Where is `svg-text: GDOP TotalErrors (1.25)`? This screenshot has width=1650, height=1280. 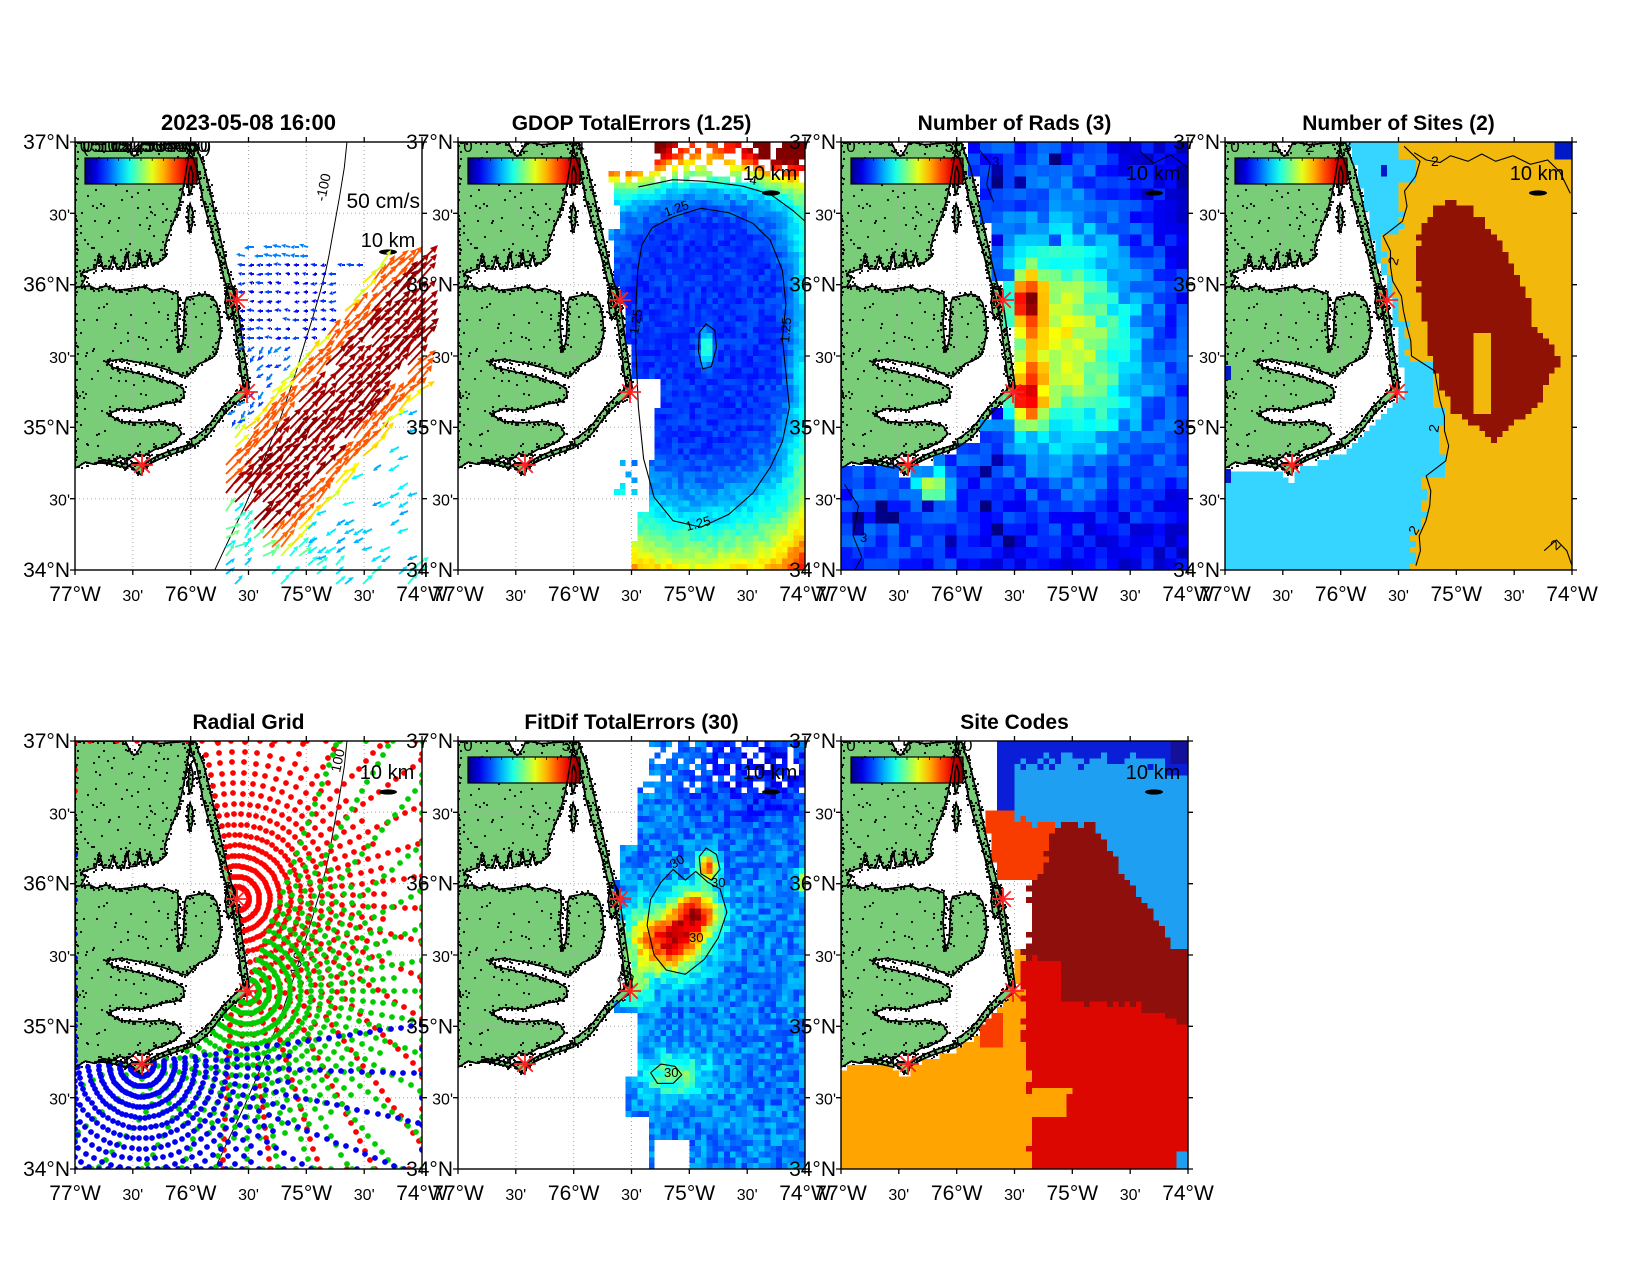 svg-text: GDOP TotalErrors (1.25) is located at coordinates (632, 123).